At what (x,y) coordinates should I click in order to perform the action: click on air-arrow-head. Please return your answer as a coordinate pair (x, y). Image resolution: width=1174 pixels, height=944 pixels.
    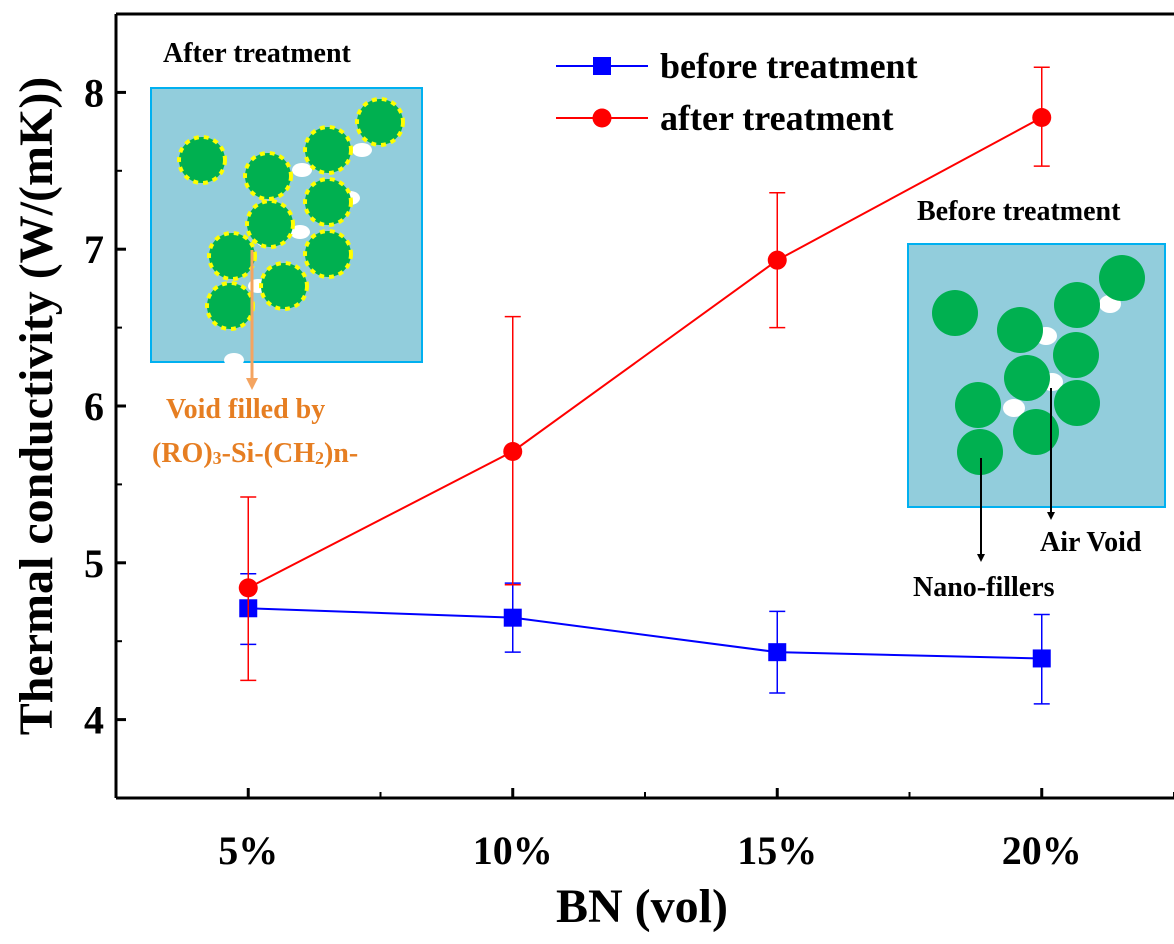
    Looking at the image, I should click on (1051, 516).